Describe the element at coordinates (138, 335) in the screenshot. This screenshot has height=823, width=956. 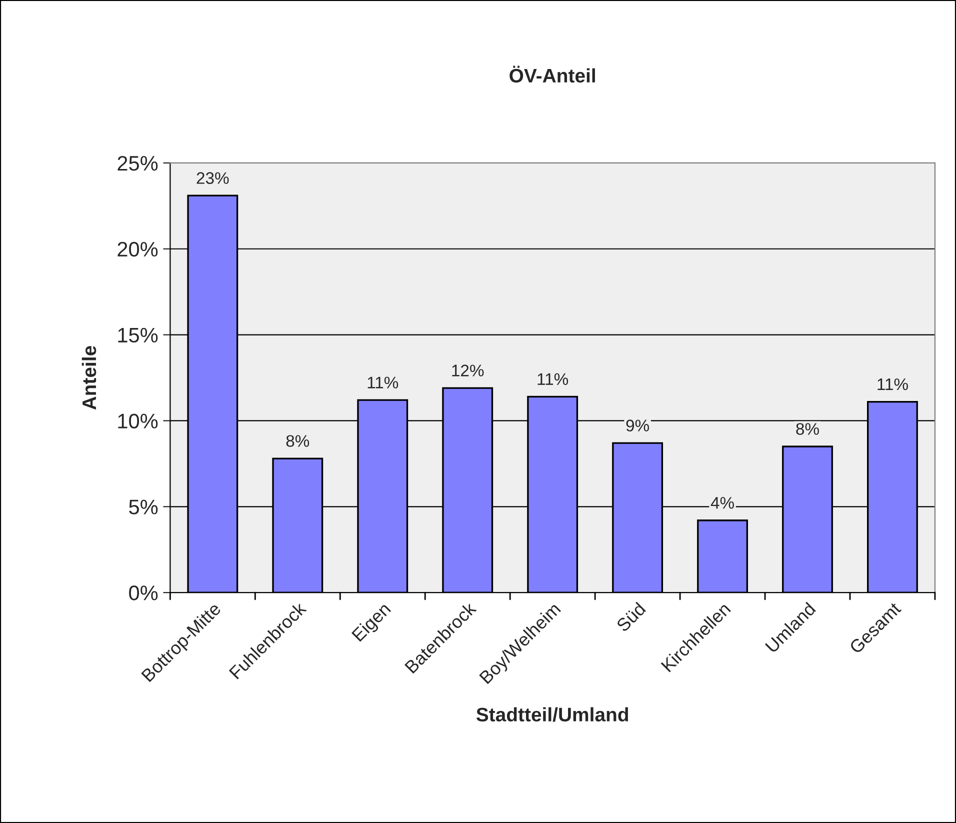
I see `y-tick-label: 15%` at that location.